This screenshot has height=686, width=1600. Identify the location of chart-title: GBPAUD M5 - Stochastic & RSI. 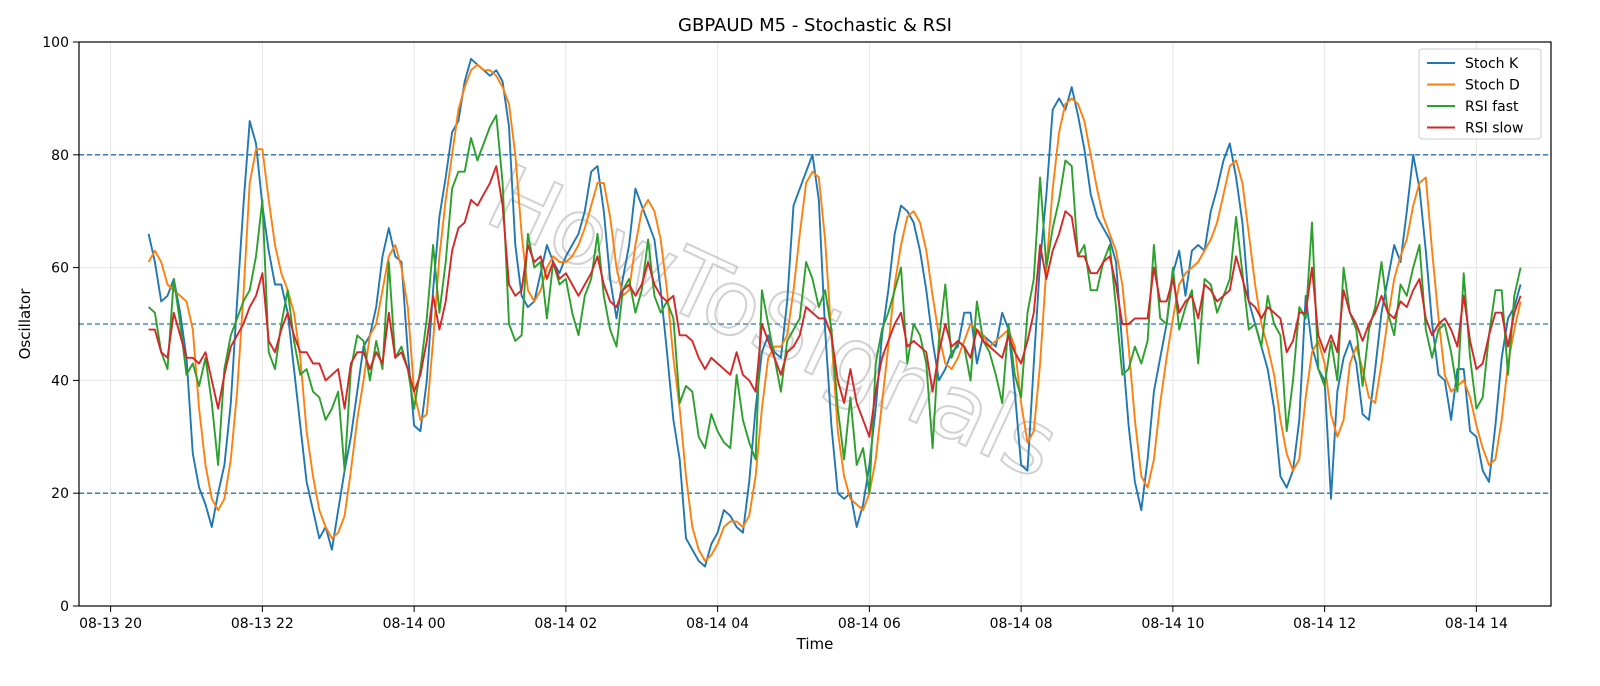
(815, 25).